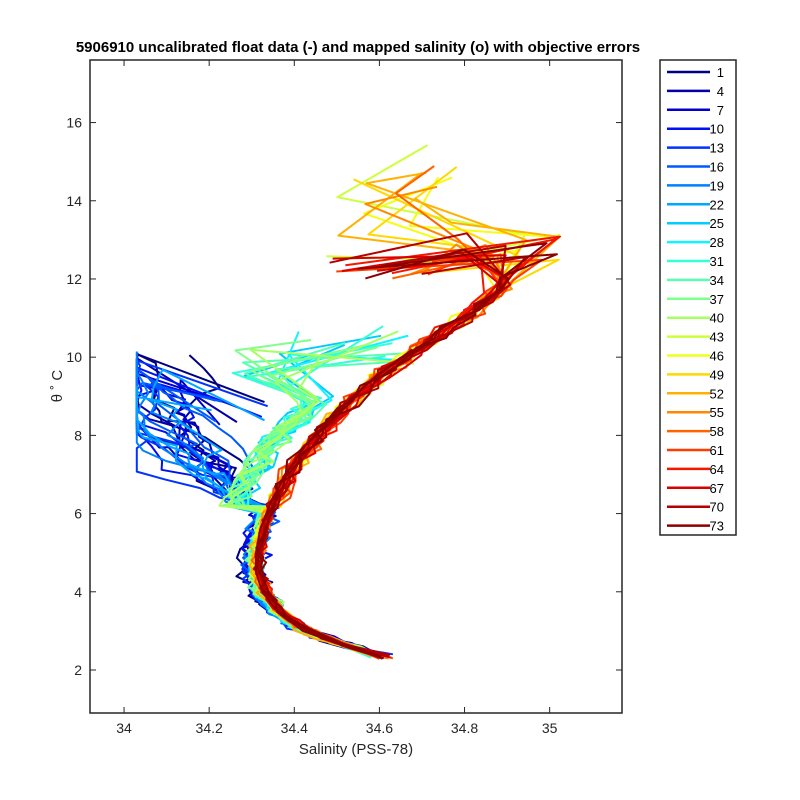  I want to click on x-tick-label: 34.8, so click(464, 728).